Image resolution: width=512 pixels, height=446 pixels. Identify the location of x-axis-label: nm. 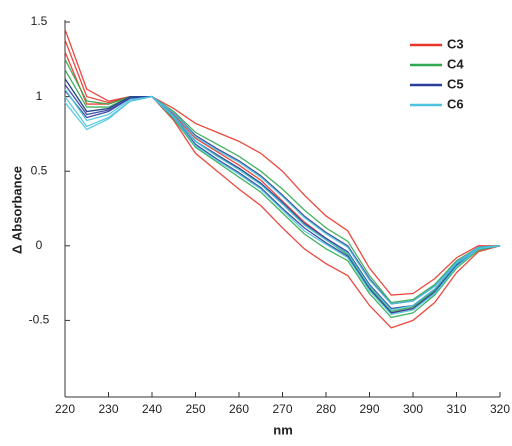
(283, 429).